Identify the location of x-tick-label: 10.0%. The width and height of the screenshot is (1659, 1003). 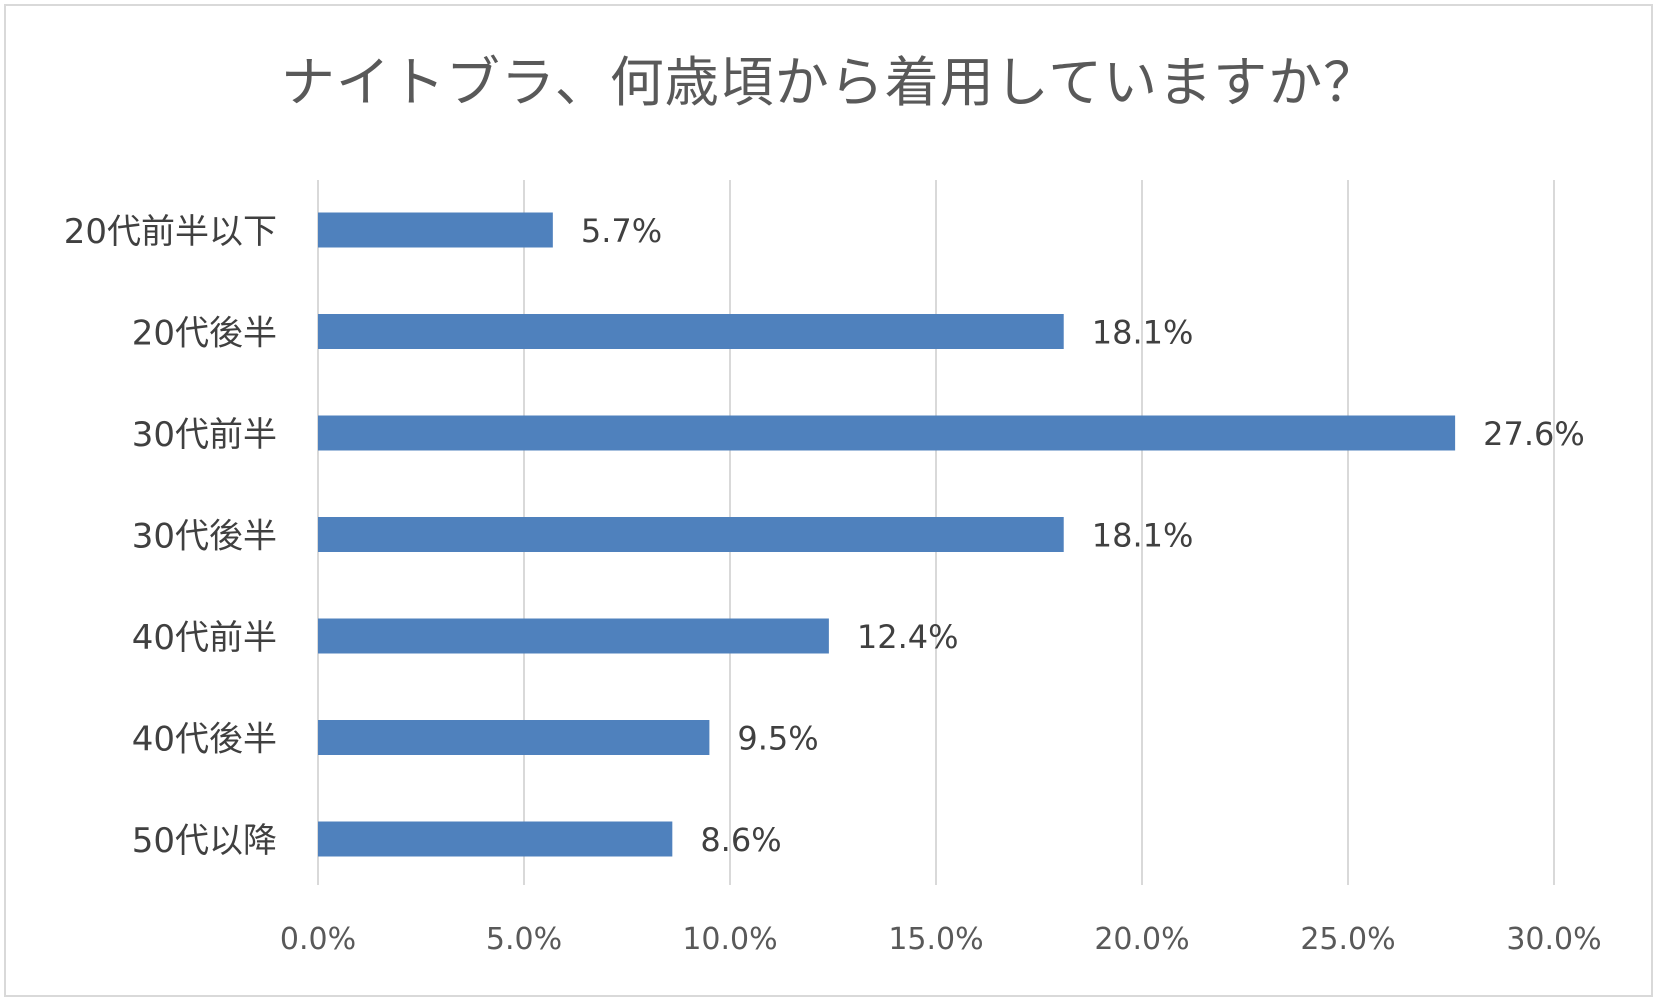
(729, 939).